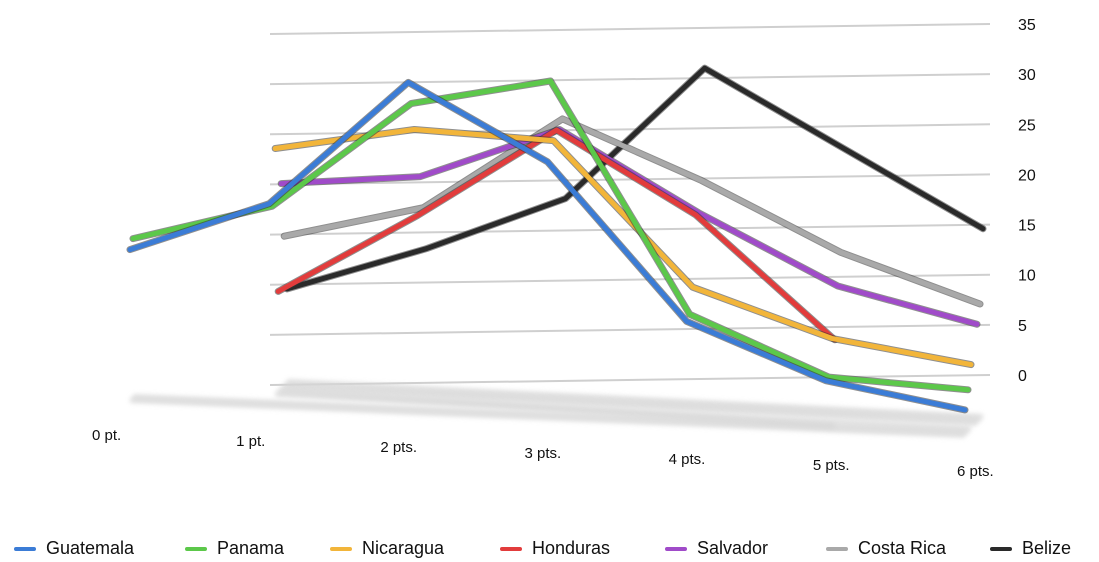  I want to click on legend-item: Guatemala, so click(74, 548).